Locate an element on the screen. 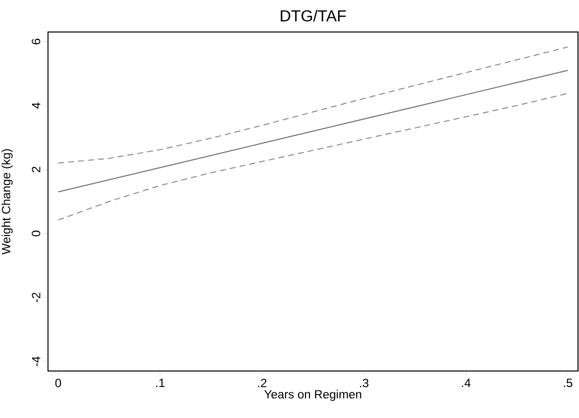  x-tick-label: 0 is located at coordinates (58, 383).